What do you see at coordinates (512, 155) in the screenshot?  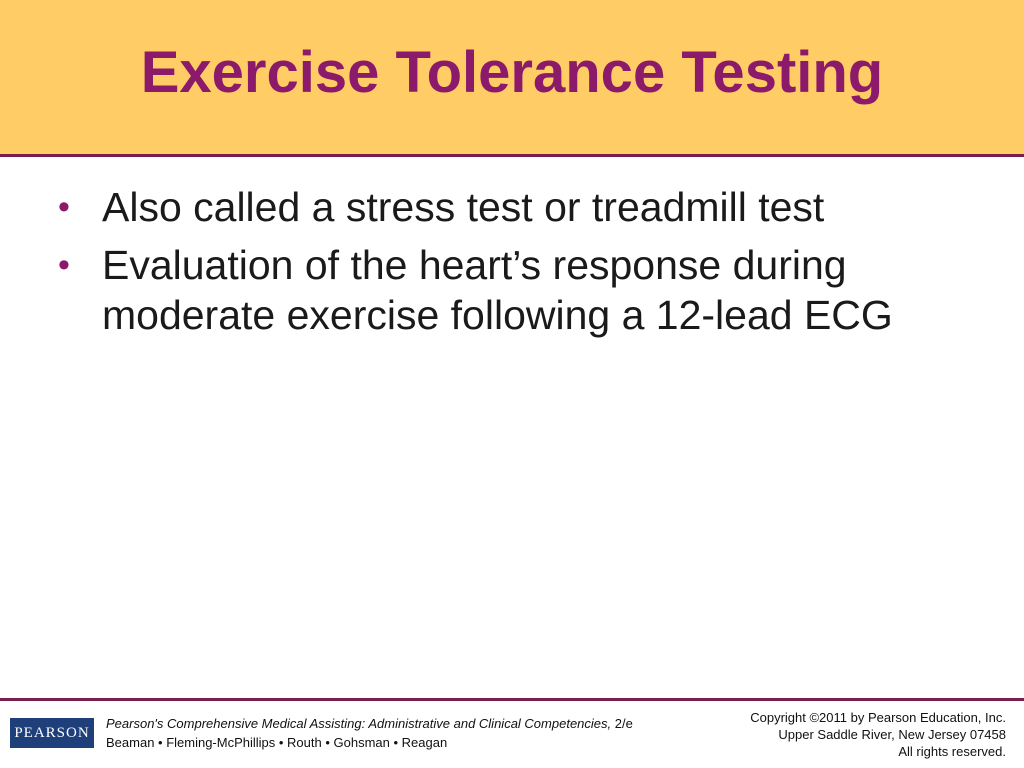 I see `header-divider` at bounding box center [512, 155].